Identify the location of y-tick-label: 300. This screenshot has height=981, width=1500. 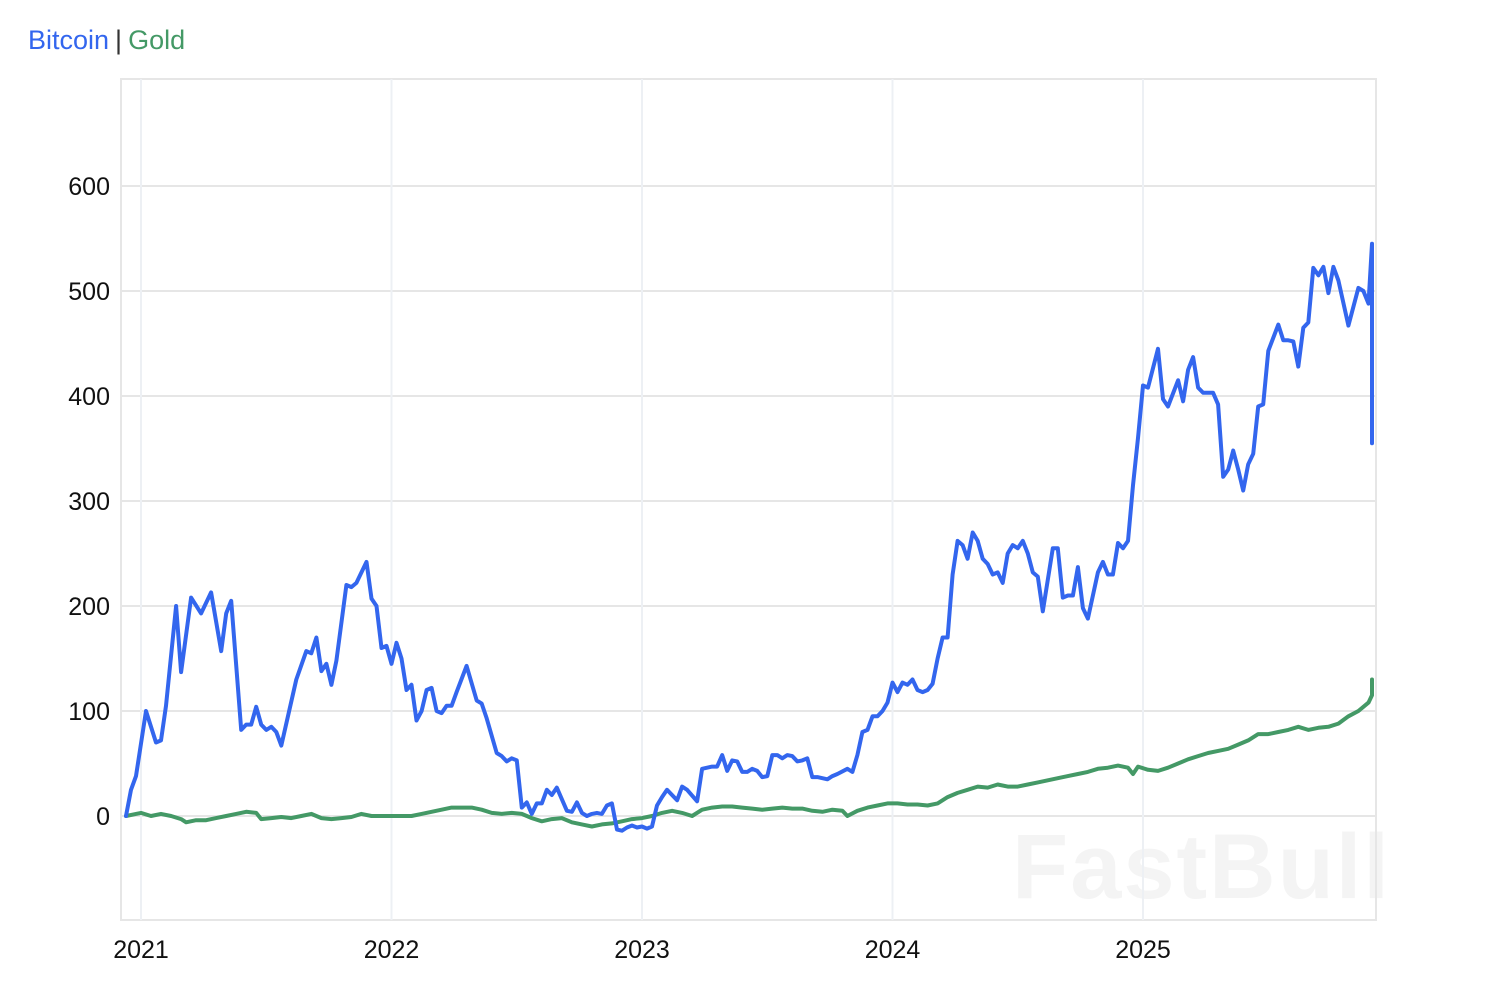
(89, 502).